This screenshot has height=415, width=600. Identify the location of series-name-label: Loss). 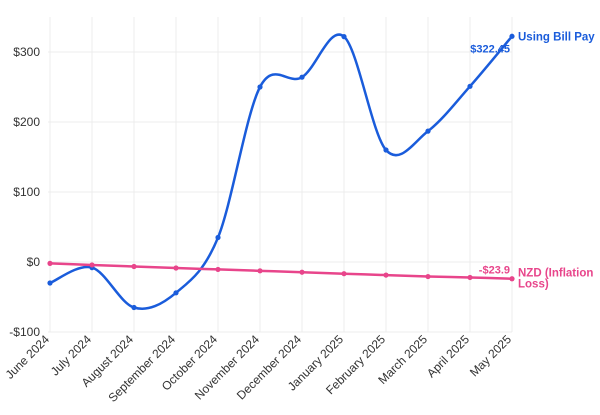
(533, 285).